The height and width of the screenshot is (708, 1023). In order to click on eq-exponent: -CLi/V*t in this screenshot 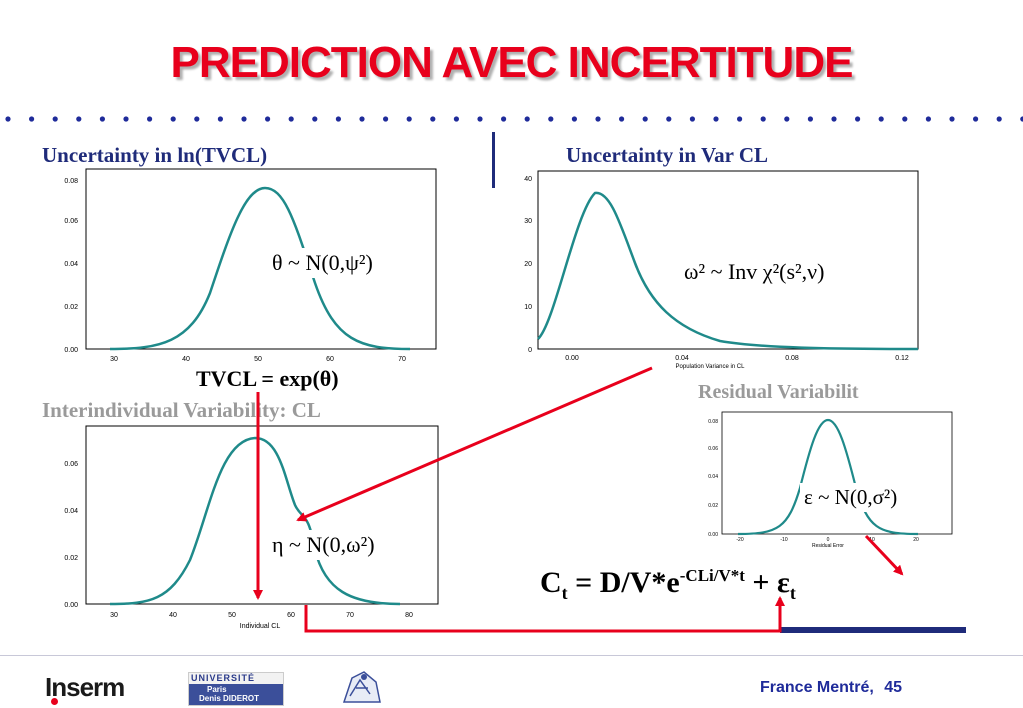, I will do `click(712, 575)`.